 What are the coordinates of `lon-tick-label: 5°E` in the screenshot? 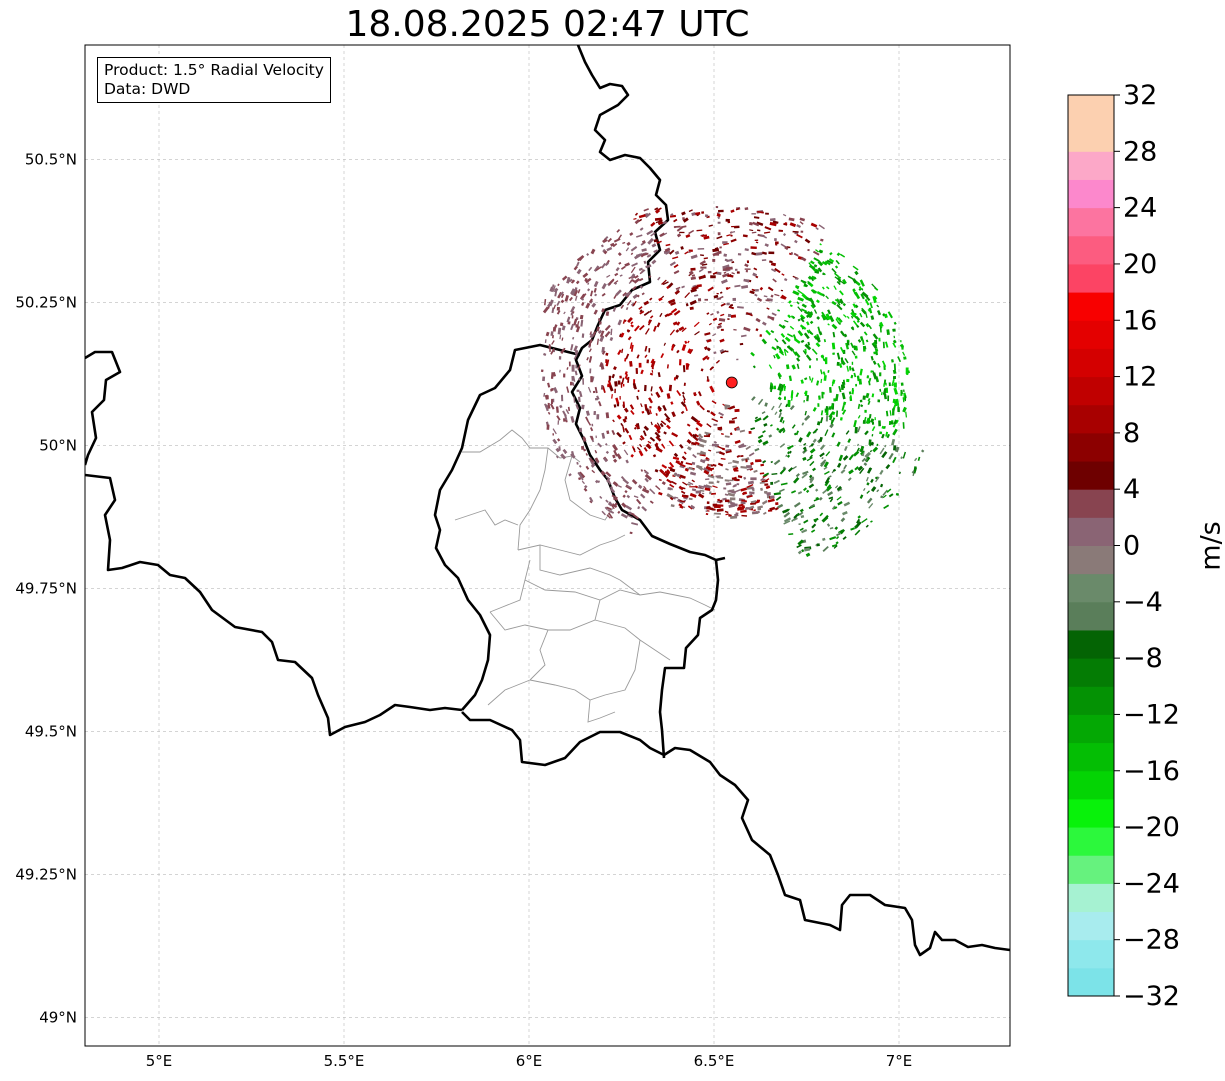 It's located at (159, 1061).